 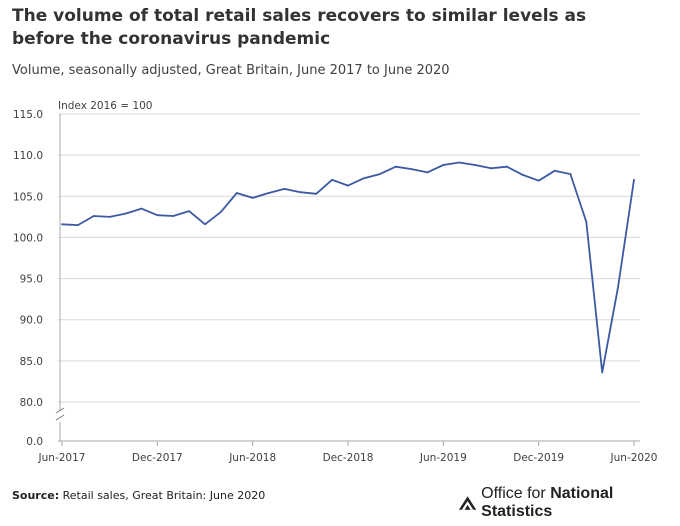 What do you see at coordinates (31, 321) in the screenshot?
I see `y-tick-label: 90.0` at bounding box center [31, 321].